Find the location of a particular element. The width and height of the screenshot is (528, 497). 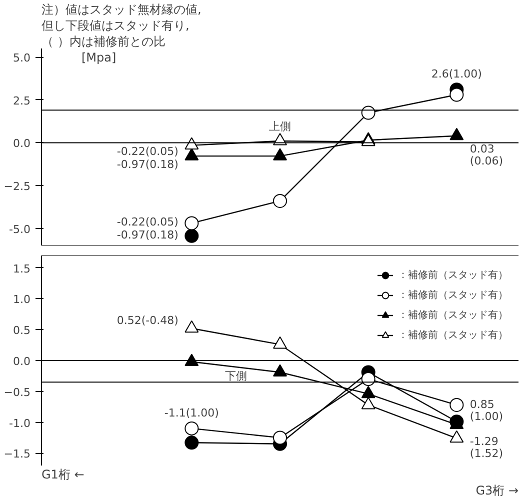

y-tick-label: −1.5 is located at coordinates (17, 454).